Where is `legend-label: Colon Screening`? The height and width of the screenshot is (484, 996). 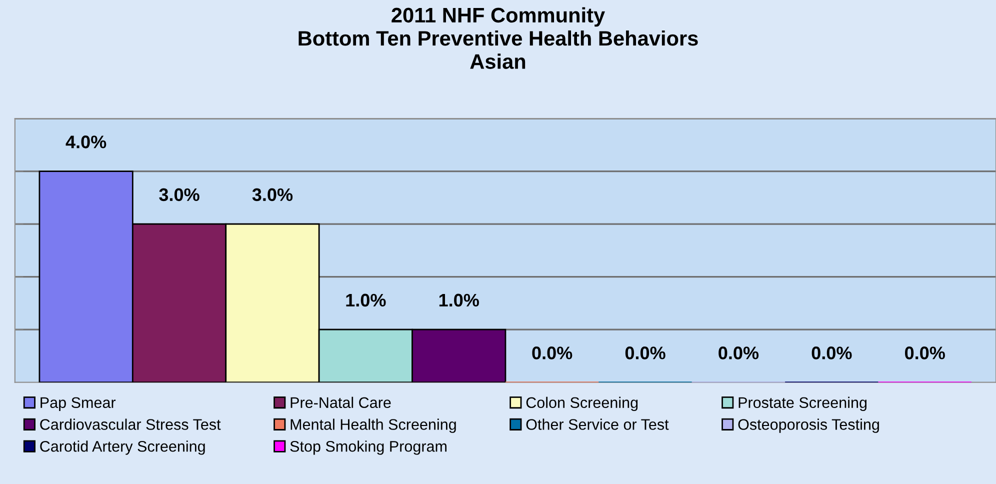
legend-label: Colon Screening is located at coordinates (582, 404).